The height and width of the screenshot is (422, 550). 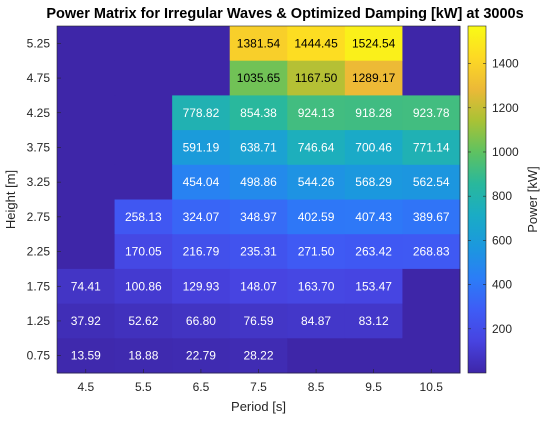 I want to click on cell-value-label: 591.19, so click(x=201, y=147).